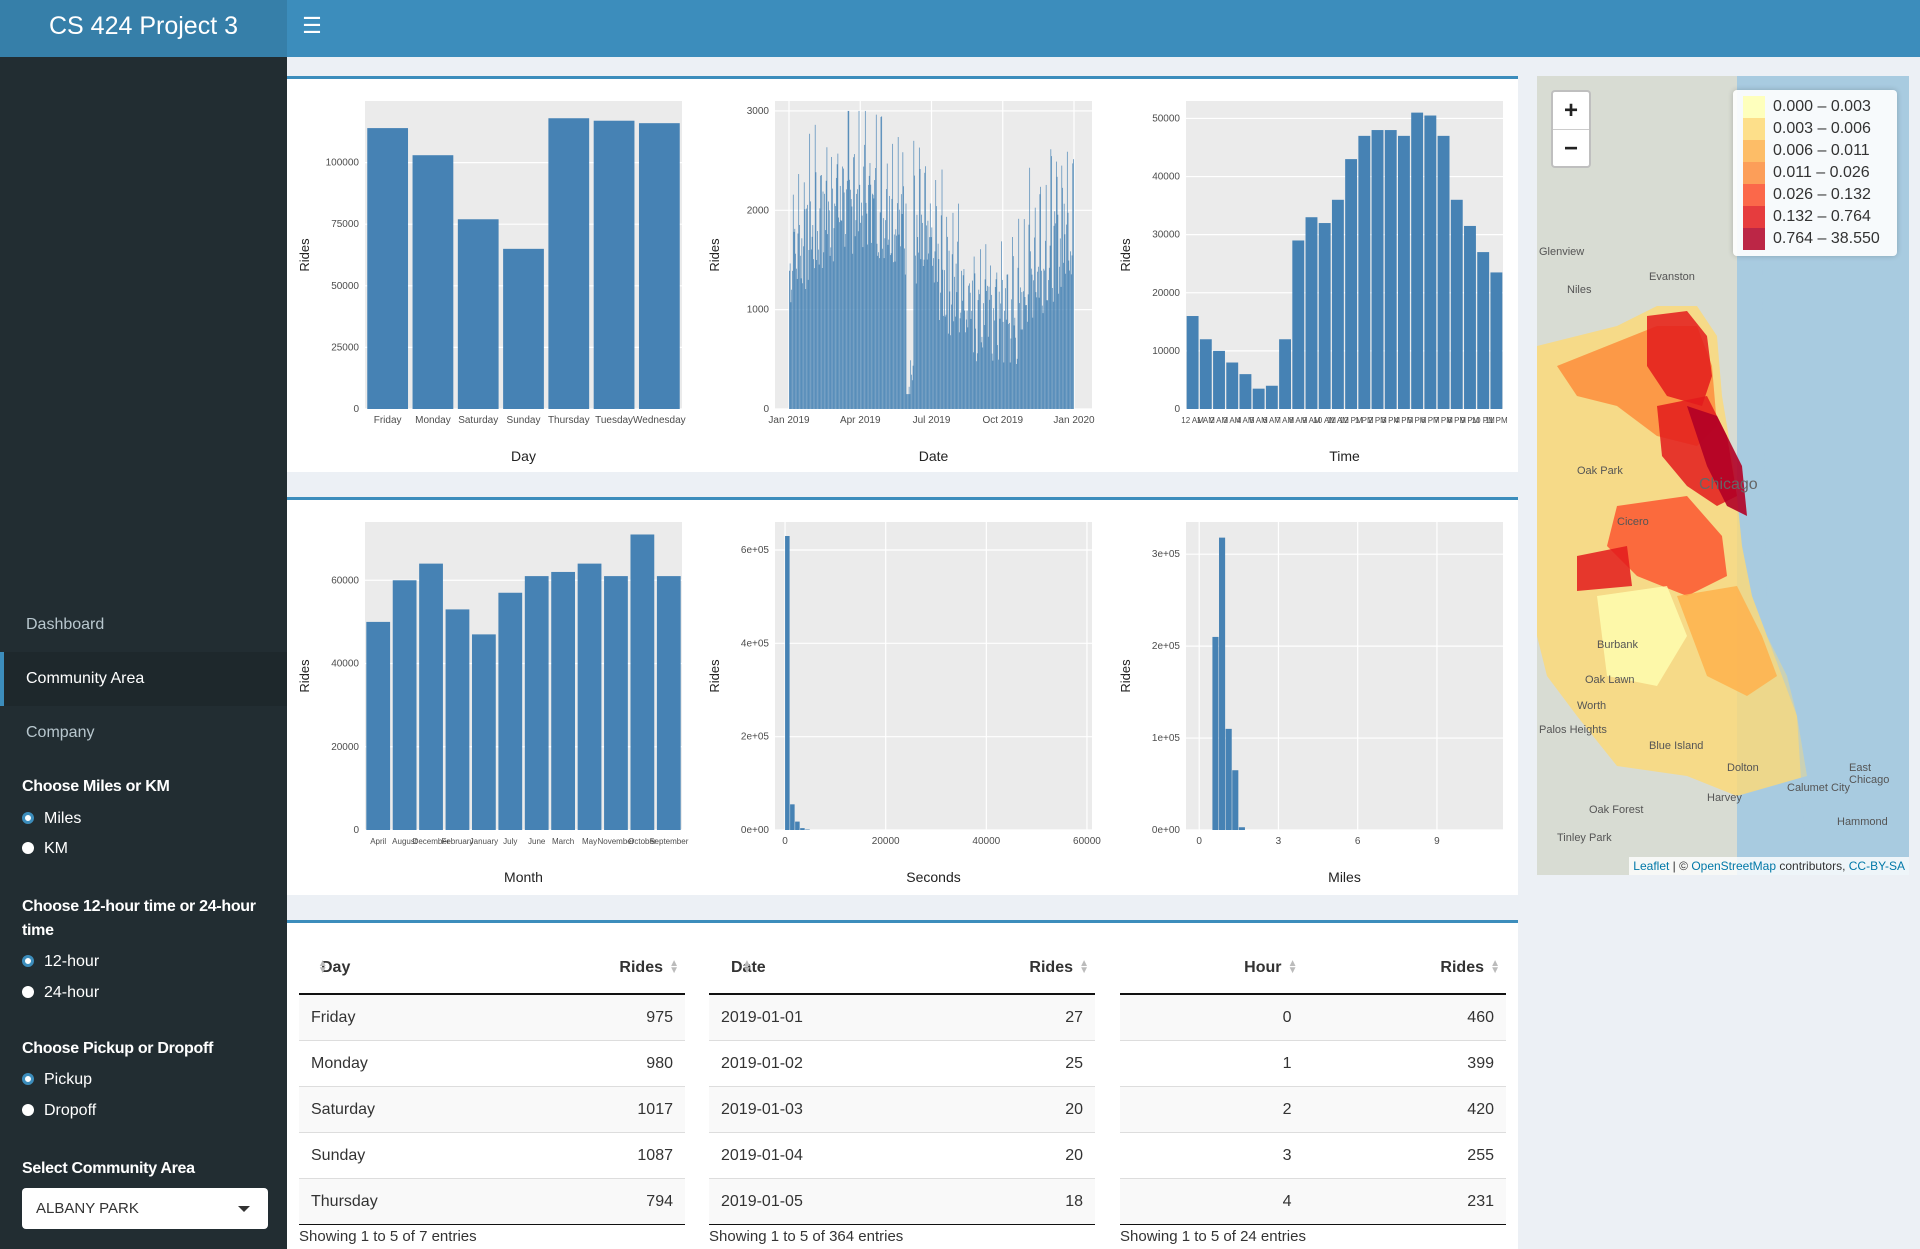 The width and height of the screenshot is (1920, 1249). Describe the element at coordinates (60, 962) in the screenshot. I see `radio-12-hour: 12-hour` at that location.